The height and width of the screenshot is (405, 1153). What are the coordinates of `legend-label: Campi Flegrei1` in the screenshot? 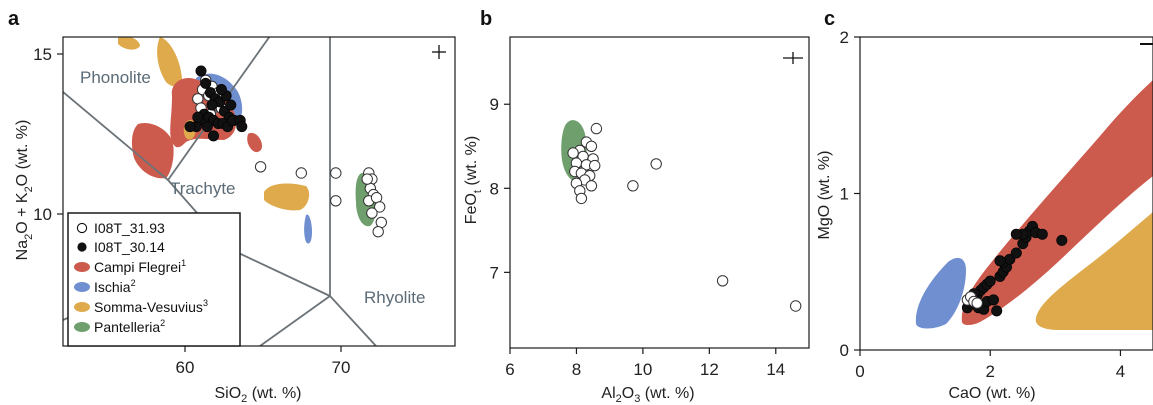 It's located at (140, 266).